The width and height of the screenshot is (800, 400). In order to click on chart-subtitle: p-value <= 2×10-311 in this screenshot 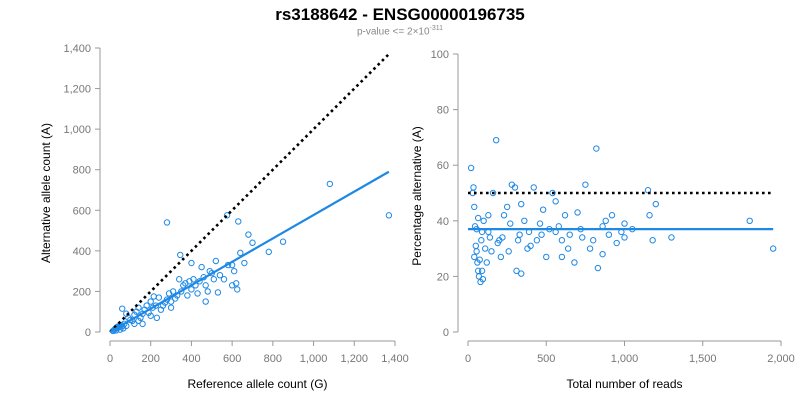, I will do `click(400, 31)`.